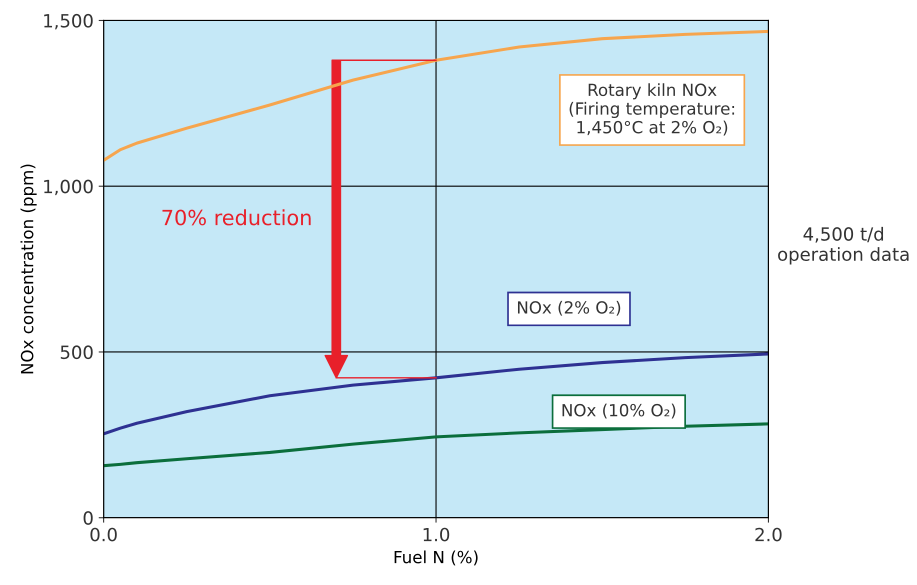 The width and height of the screenshot is (917, 585). I want to click on series-label: NOx (10% O₂), so click(619, 411).